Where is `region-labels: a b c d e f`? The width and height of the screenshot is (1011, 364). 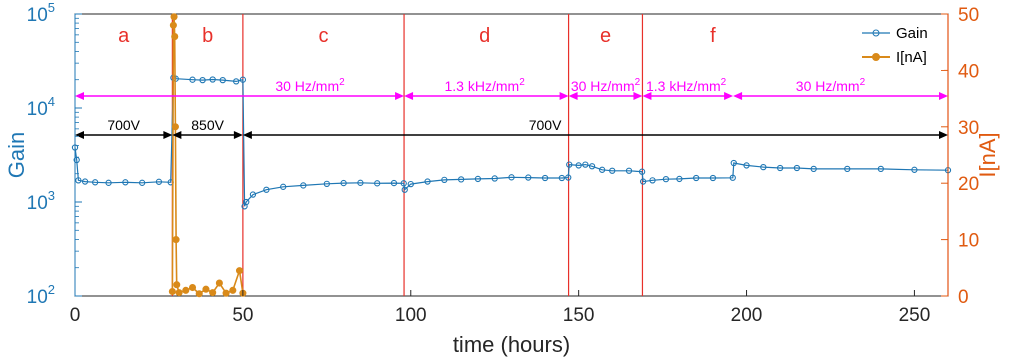
region-labels: a b c d e f is located at coordinates (417, 36).